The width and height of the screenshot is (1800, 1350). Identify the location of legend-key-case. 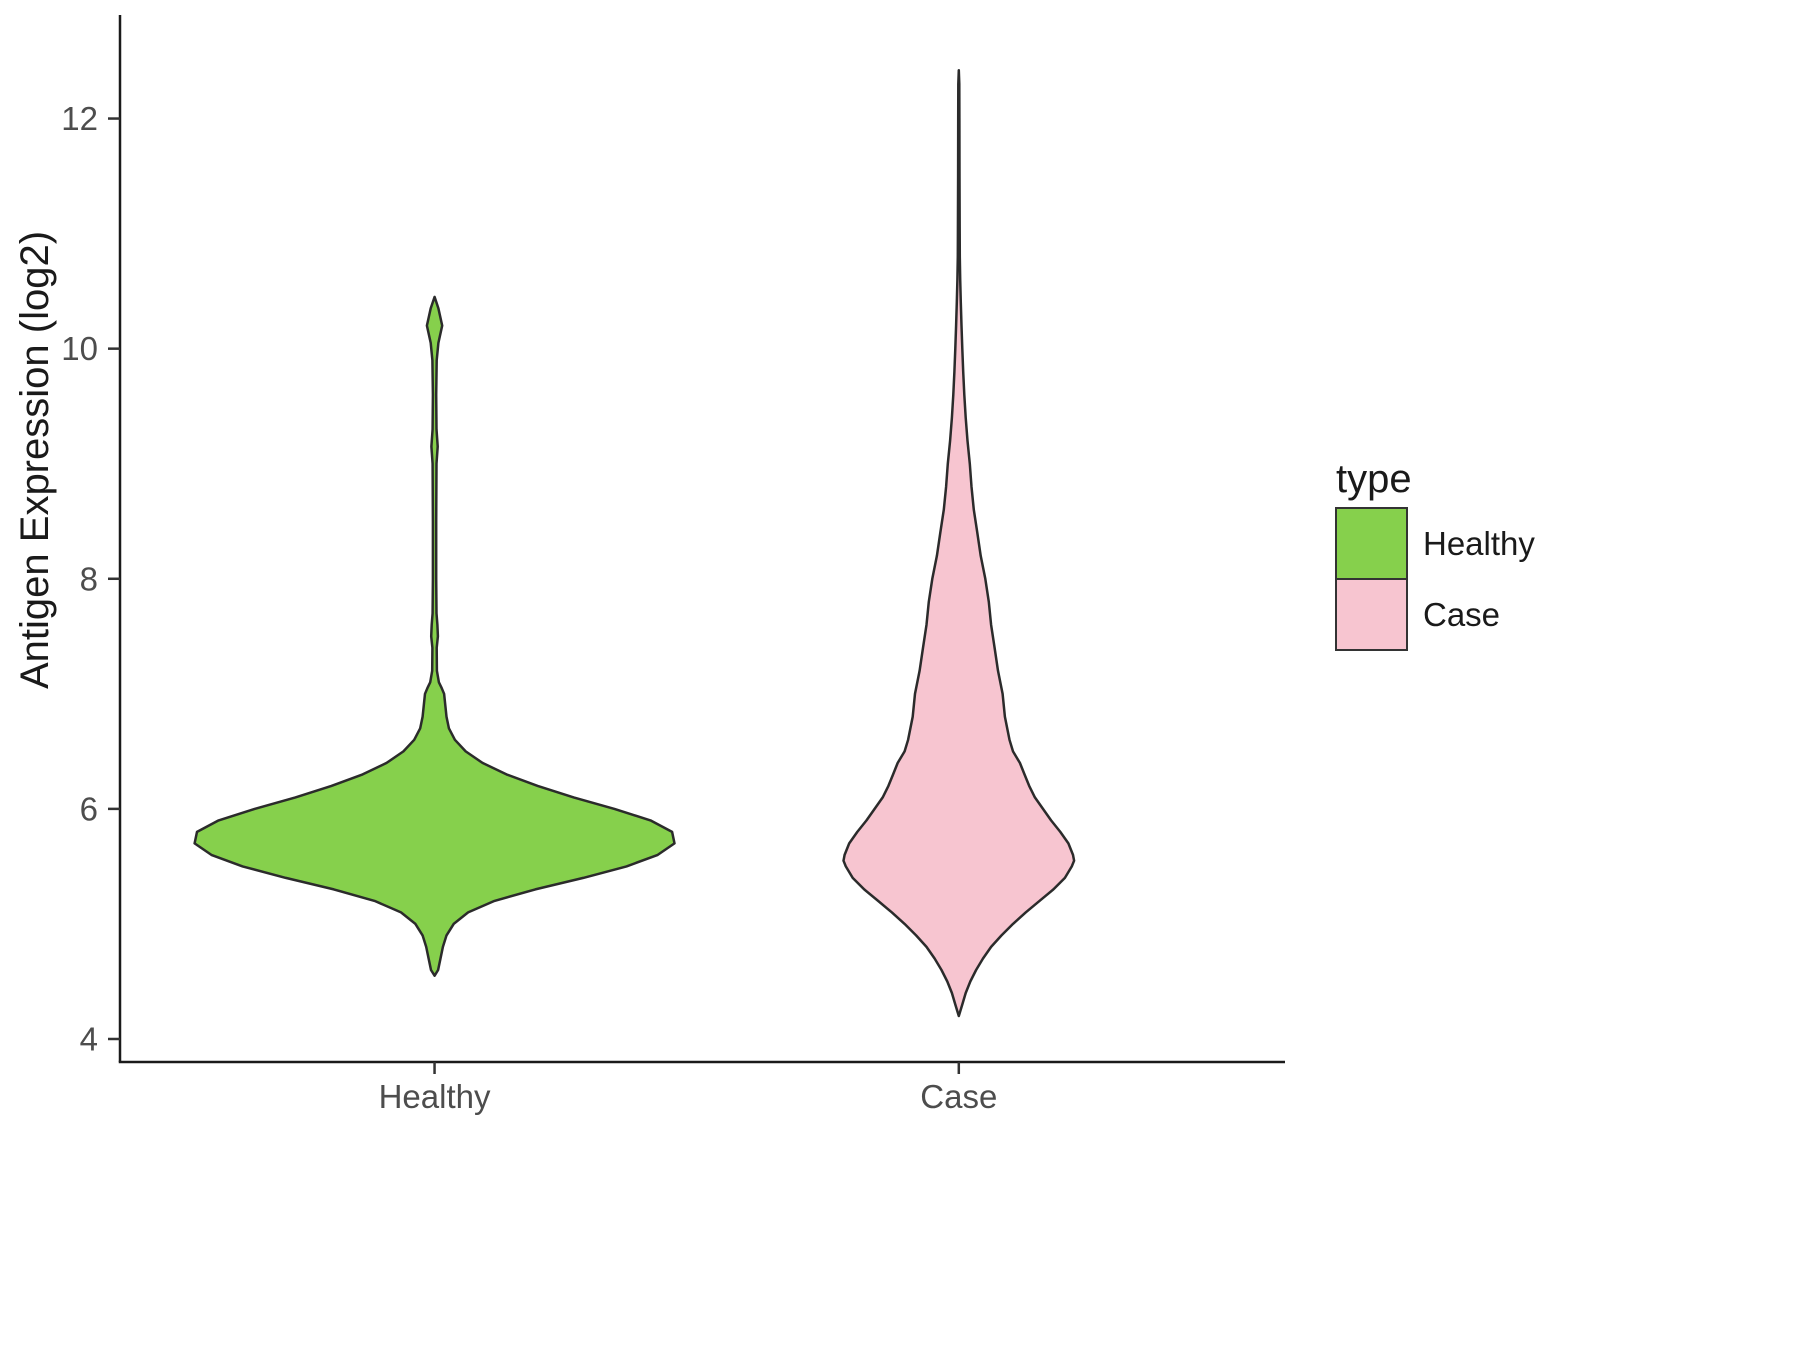
(1371, 614).